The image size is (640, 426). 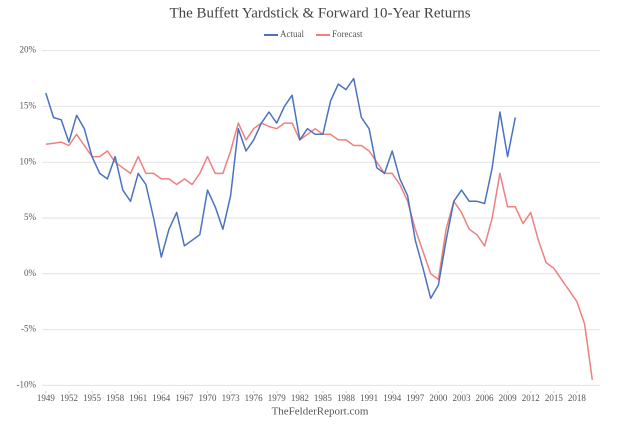 I want to click on x-tick-label: 1973, so click(x=231, y=398).